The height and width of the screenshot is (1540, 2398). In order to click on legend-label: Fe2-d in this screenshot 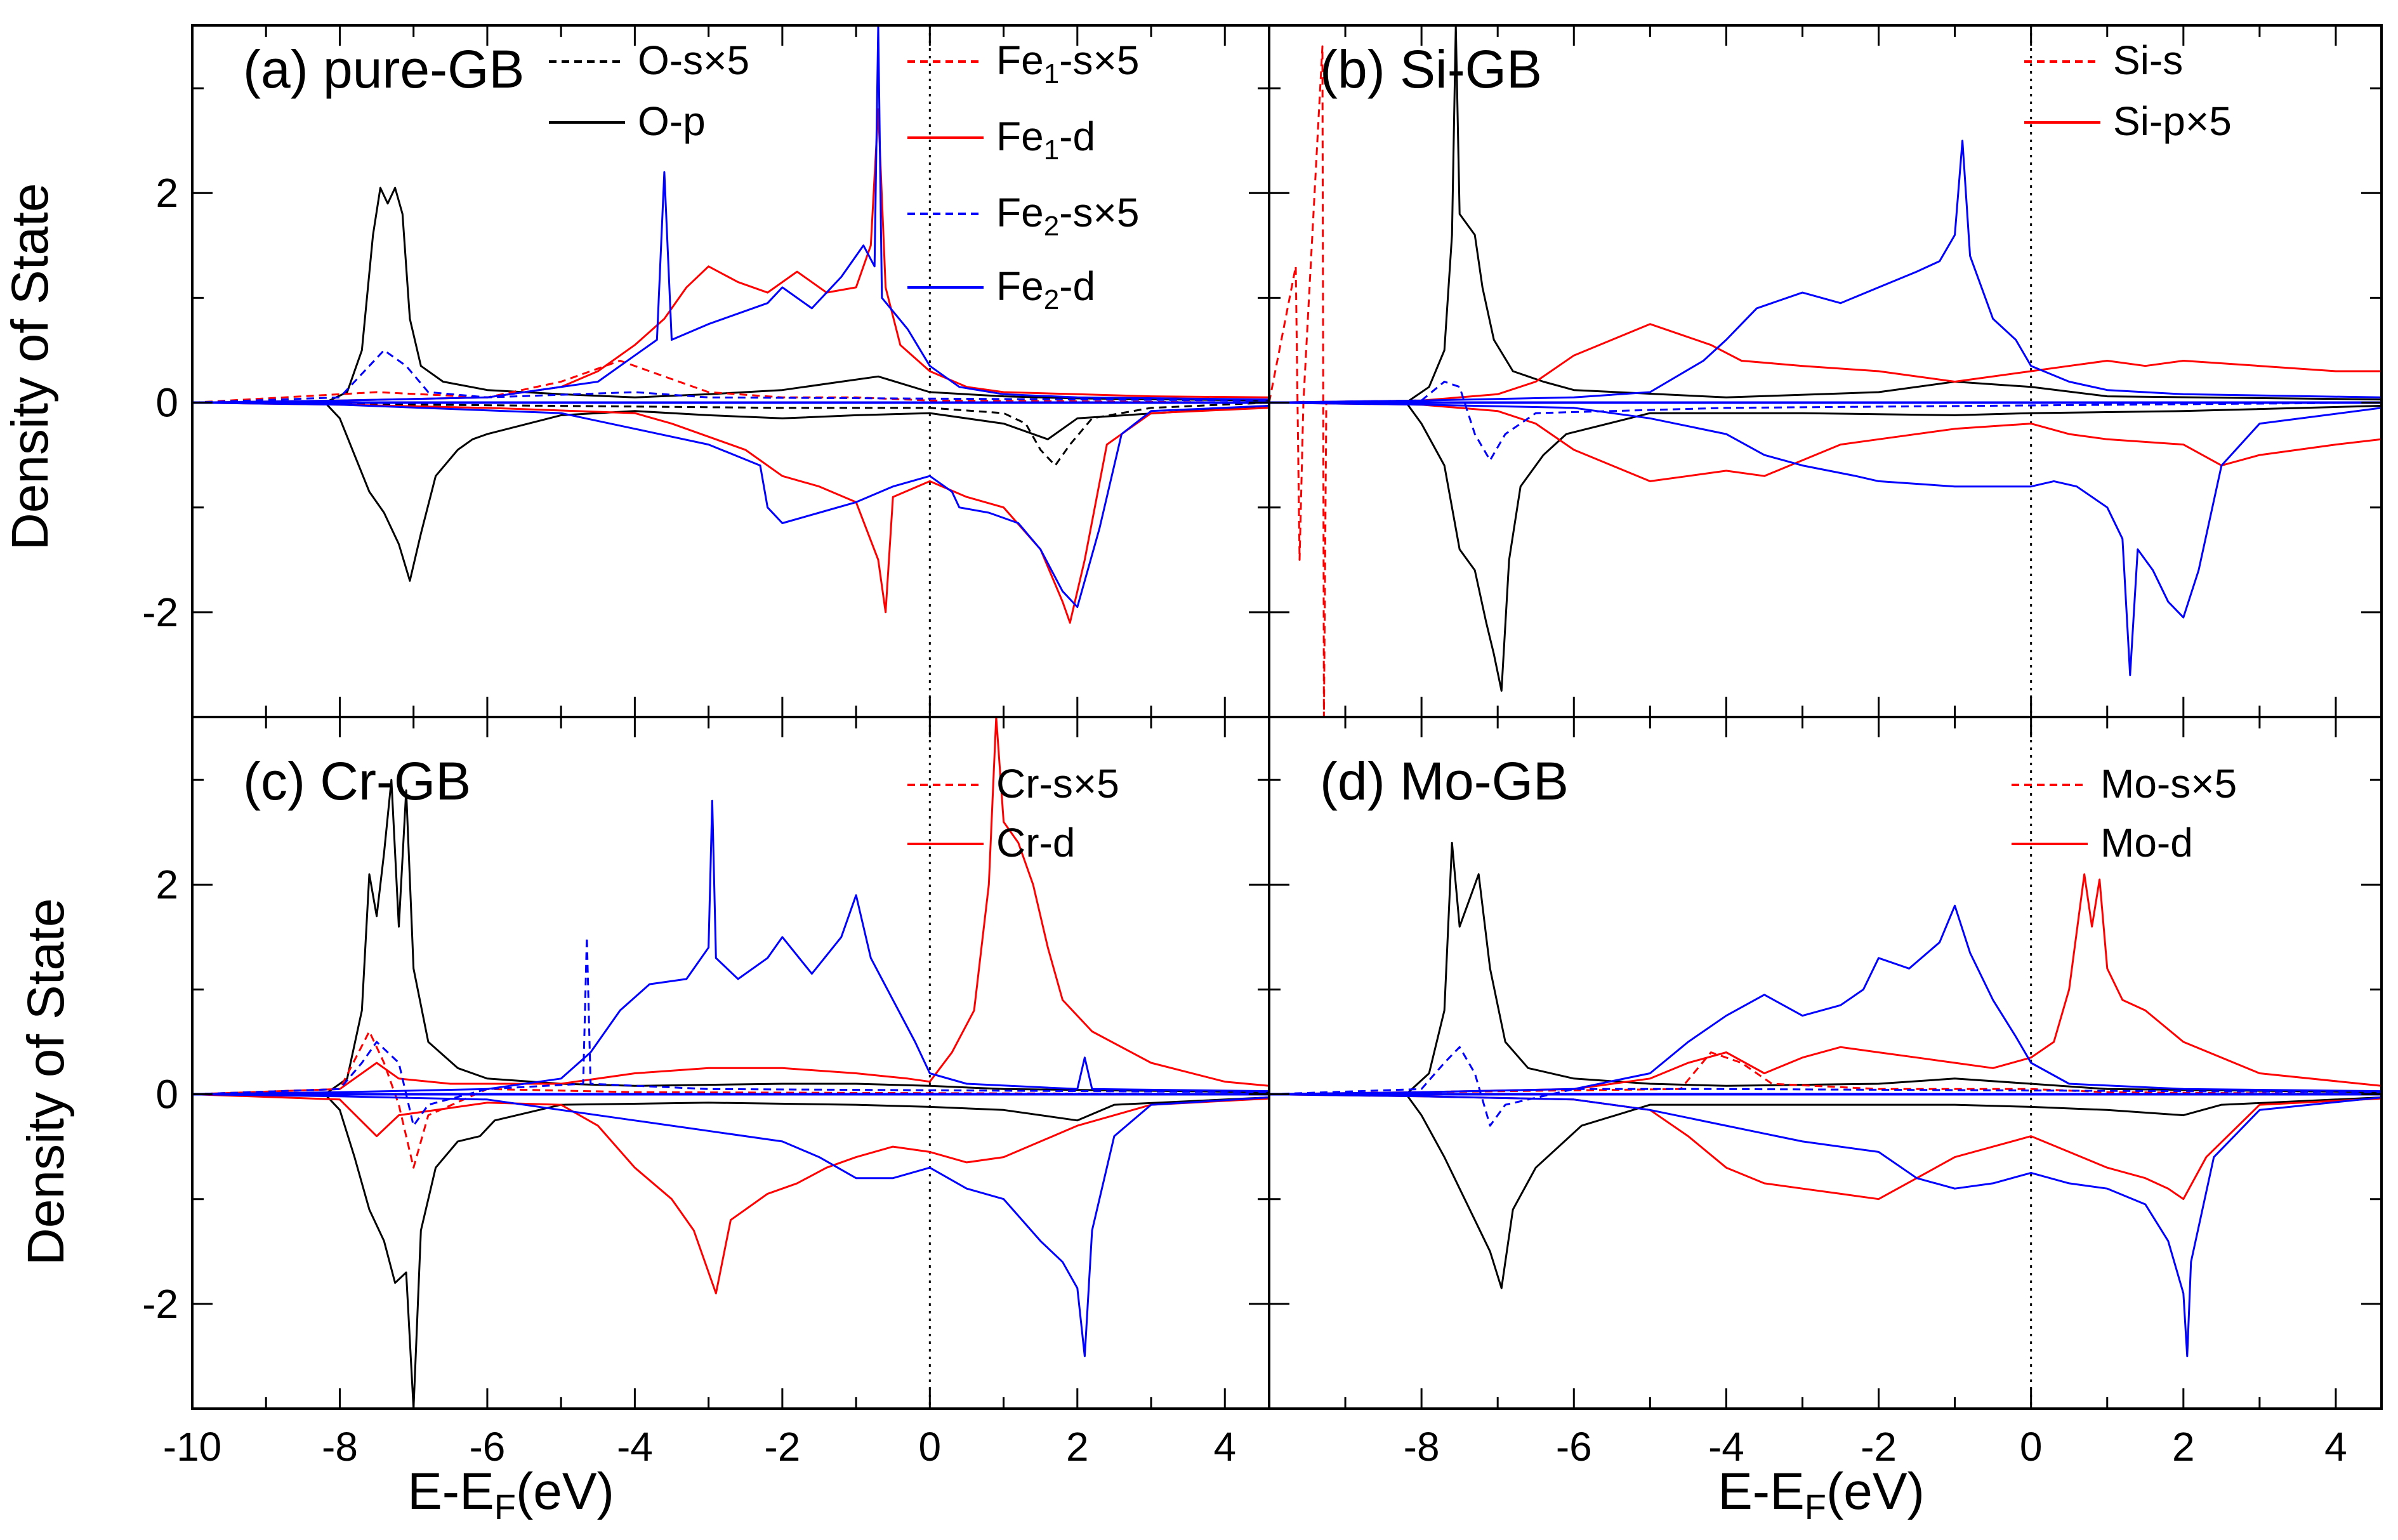, I will do `click(1045, 289)`.